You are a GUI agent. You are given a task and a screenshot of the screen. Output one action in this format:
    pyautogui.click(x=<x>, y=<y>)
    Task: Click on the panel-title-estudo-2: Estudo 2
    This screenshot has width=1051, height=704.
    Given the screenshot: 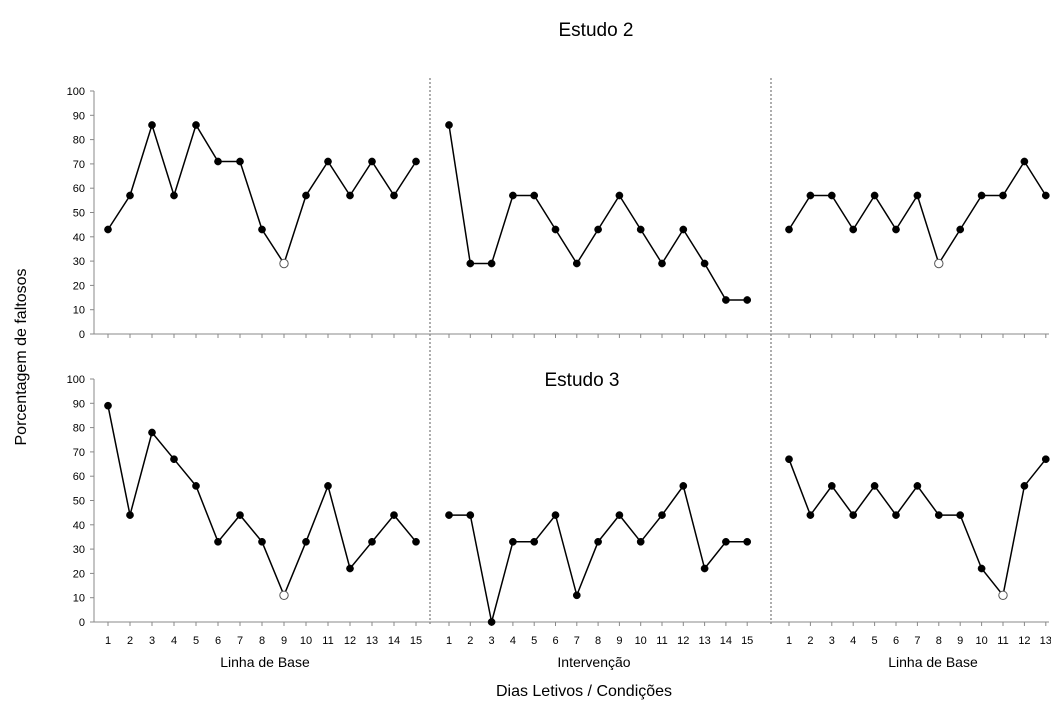 What is the action you would take?
    pyautogui.click(x=596, y=30)
    